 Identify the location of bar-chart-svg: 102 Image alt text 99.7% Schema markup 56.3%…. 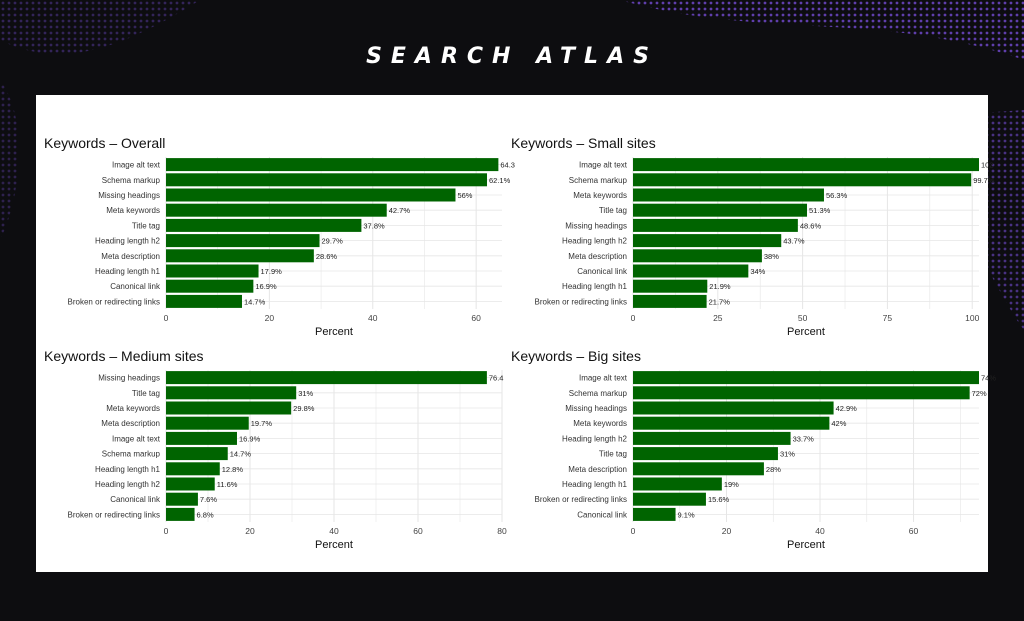
(765, 247).